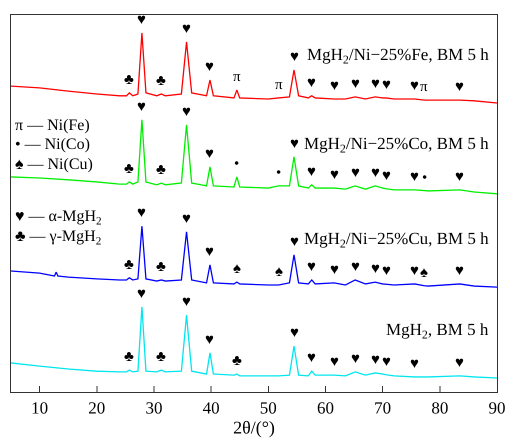 This screenshot has width=517, height=448. Describe the element at coordinates (58, 238) in the screenshot. I see `annotation: ♣ — γ-MgH$_{2}$` at that location.